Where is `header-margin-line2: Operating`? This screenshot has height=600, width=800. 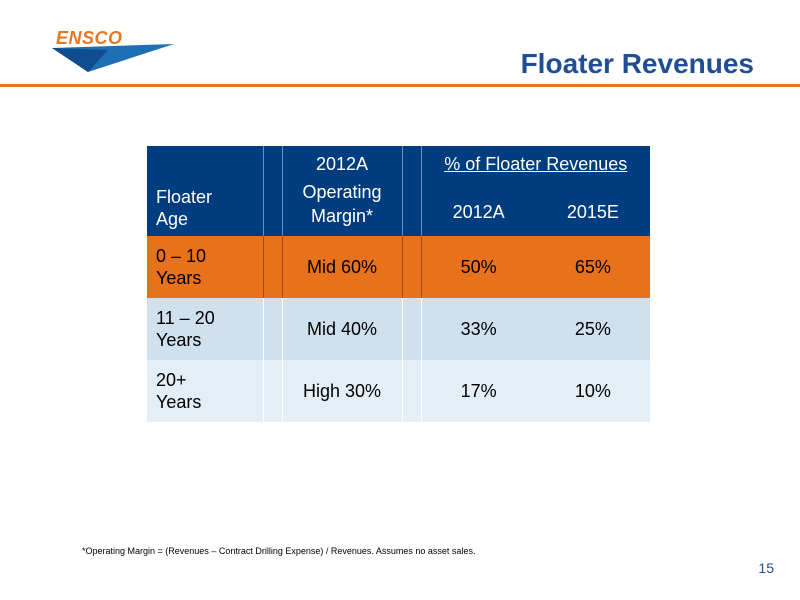 header-margin-line2: Operating is located at coordinates (342, 192).